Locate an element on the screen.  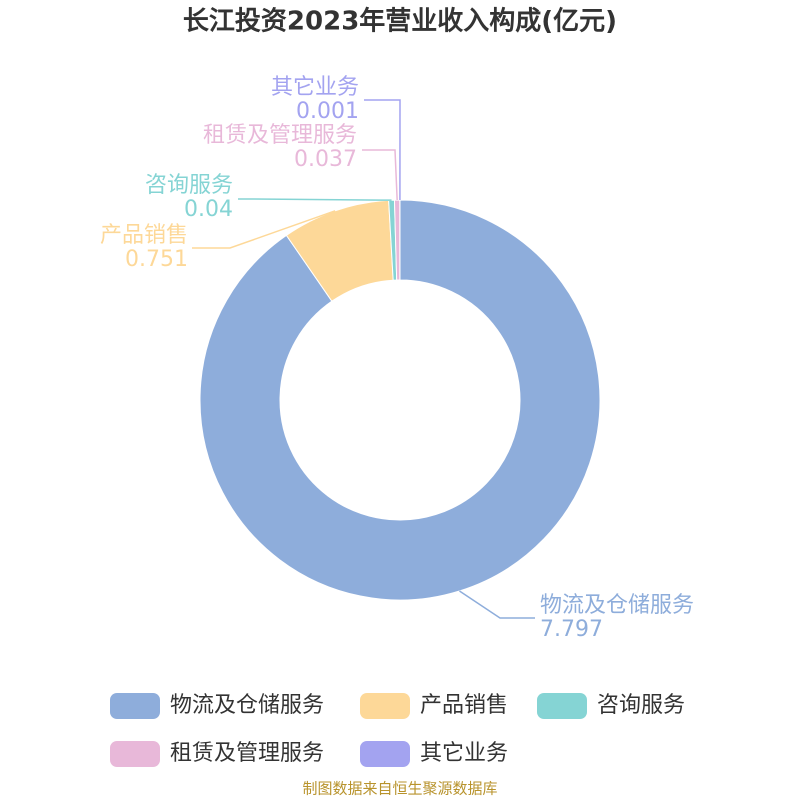
slice-label: 产品销售 is located at coordinates (144, 235).